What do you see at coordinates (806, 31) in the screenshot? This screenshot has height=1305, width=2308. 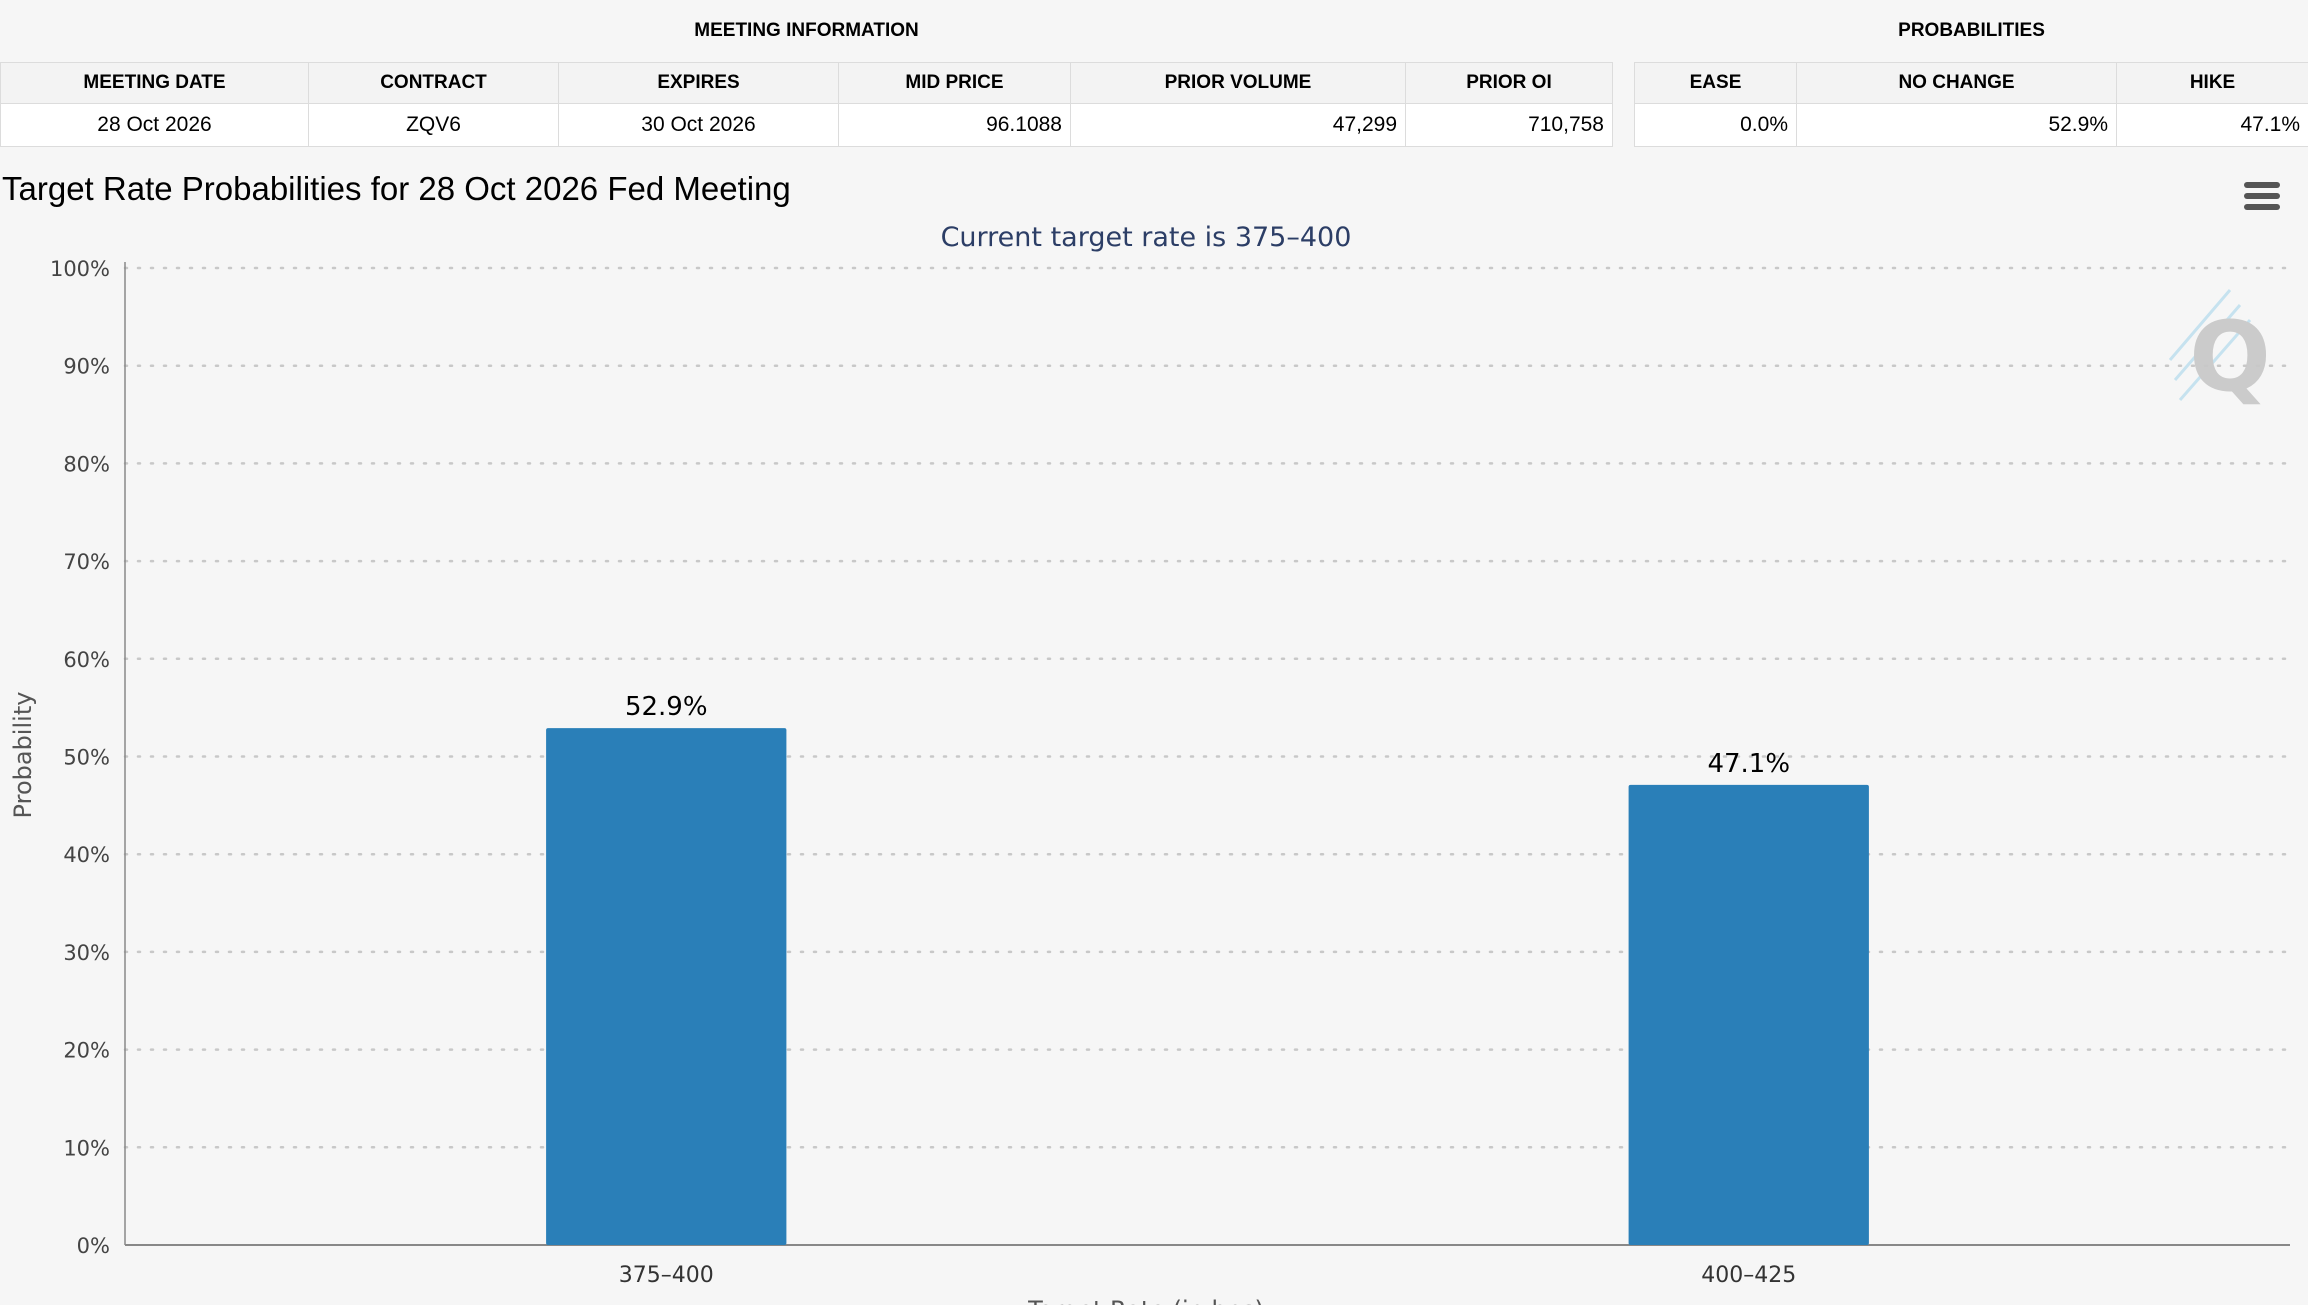 I see `meeting-information-heading: MEETING INFORMATION` at bounding box center [806, 31].